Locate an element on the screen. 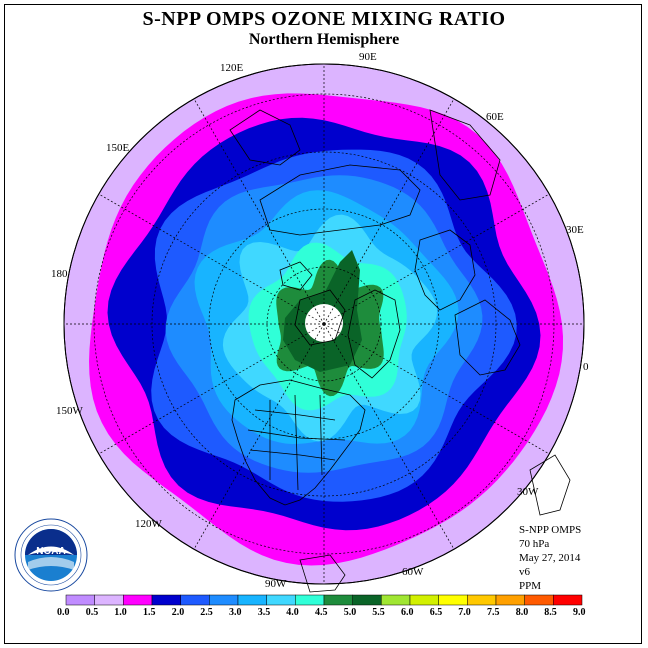 The height and width of the screenshot is (648, 648). info-block: S-NPP OMPS 70 hPa May 27, 2014 v6 PPM is located at coordinates (550, 558).